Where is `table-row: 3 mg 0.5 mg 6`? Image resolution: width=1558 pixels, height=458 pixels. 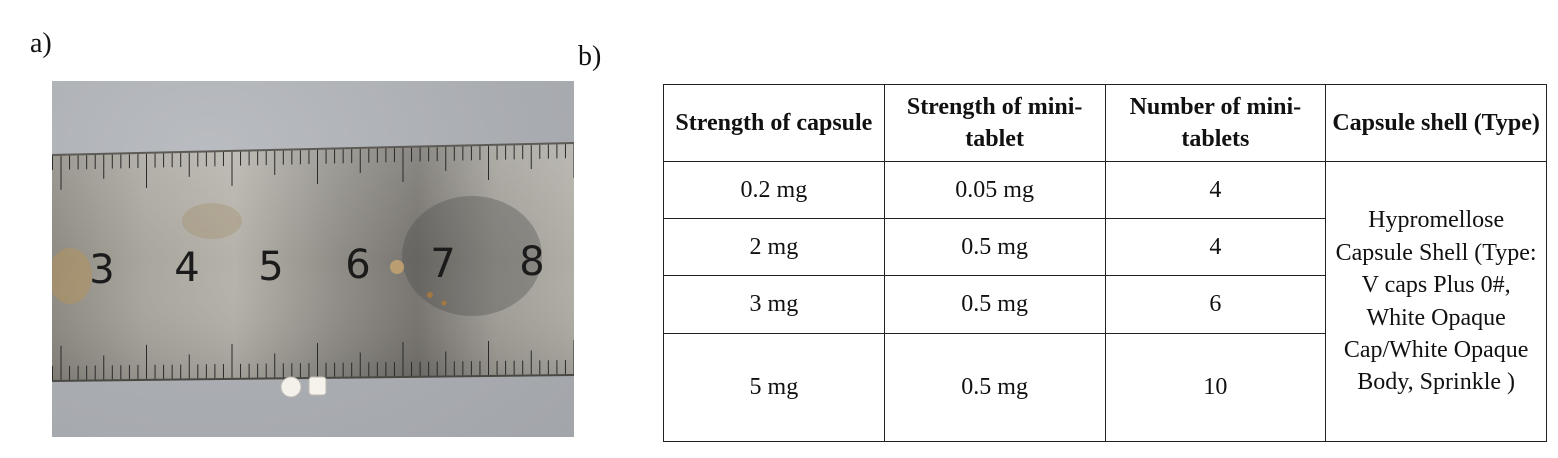
table-row: 3 mg 0.5 mg 6 is located at coordinates (1105, 304).